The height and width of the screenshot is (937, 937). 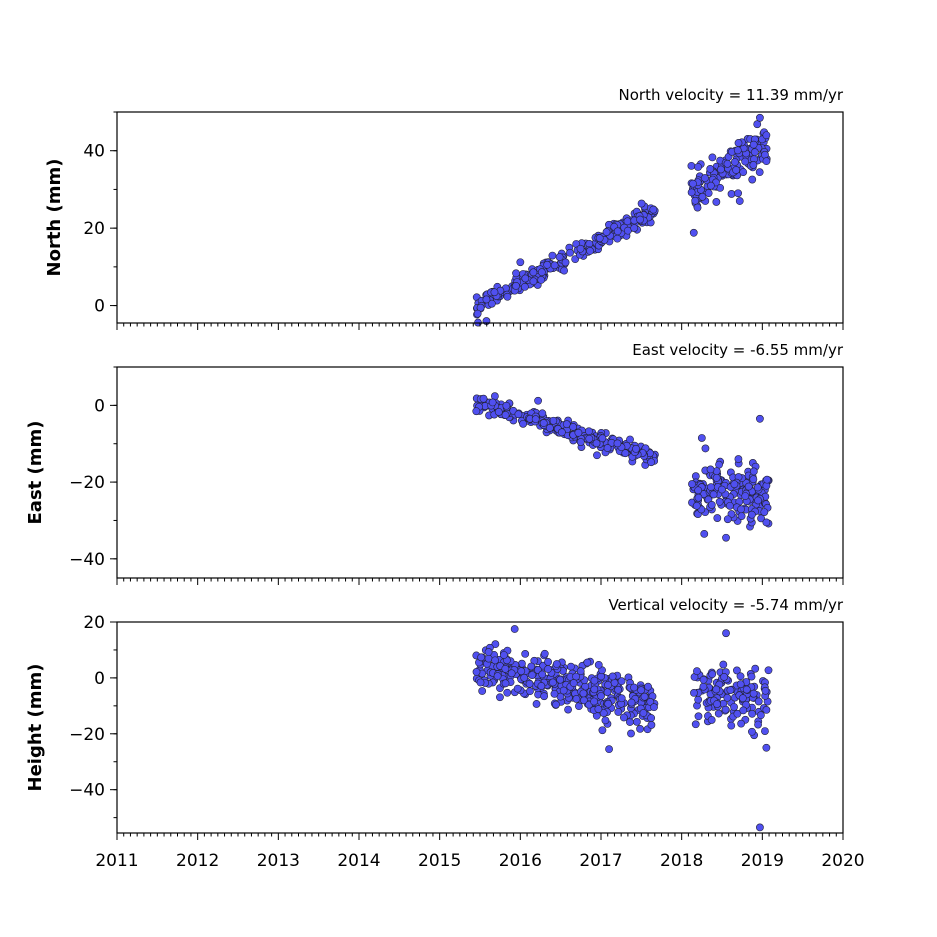 I want to click on y-tick-label: 20, so click(x=94, y=623).